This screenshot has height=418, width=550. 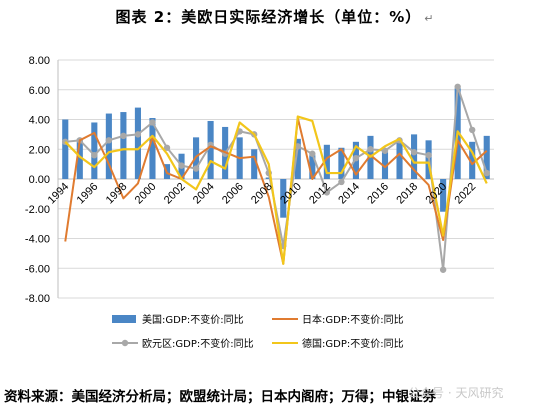 I want to click on legend-label: 德国:GDP:不变价:同比, so click(x=353, y=343).